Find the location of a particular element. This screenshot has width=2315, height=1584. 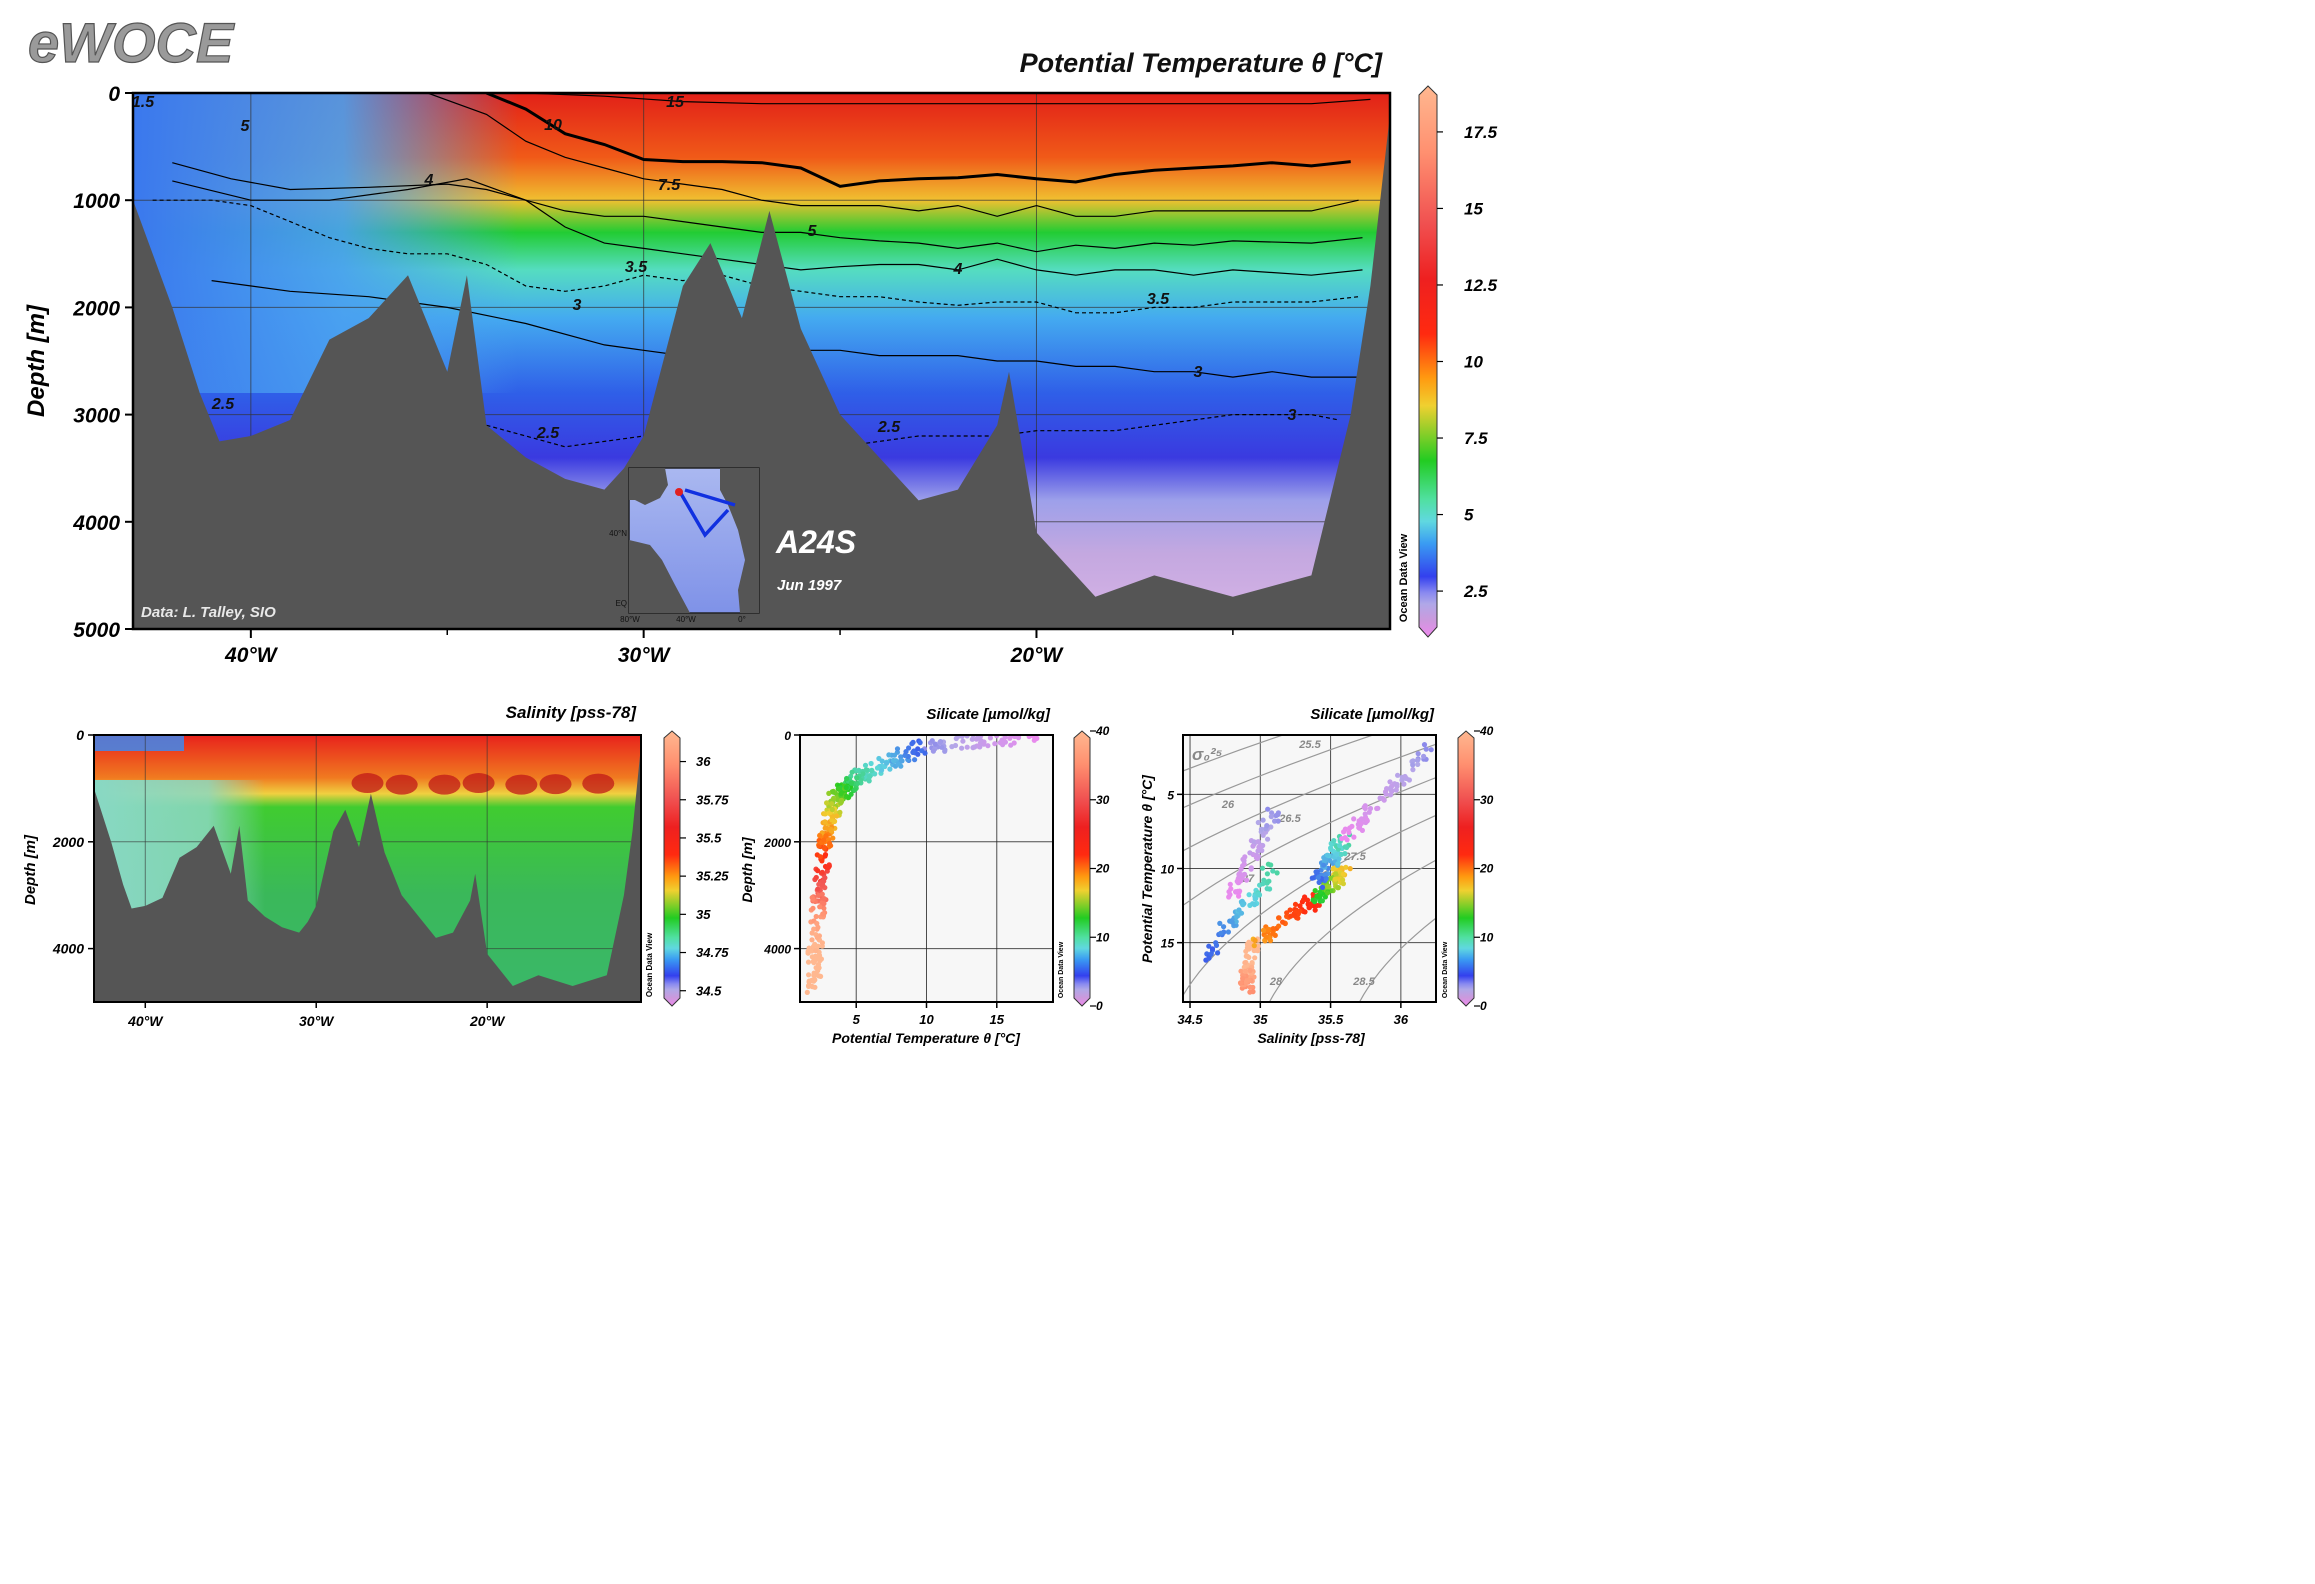

theta-colorbar is located at coordinates (1428, 361).